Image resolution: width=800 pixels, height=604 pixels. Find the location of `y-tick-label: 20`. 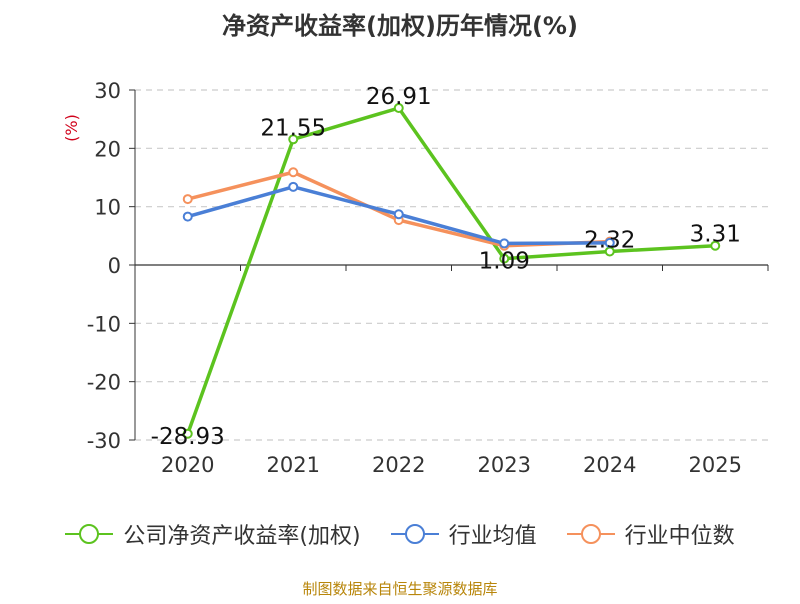

y-tick-label: 20 is located at coordinates (107, 149).